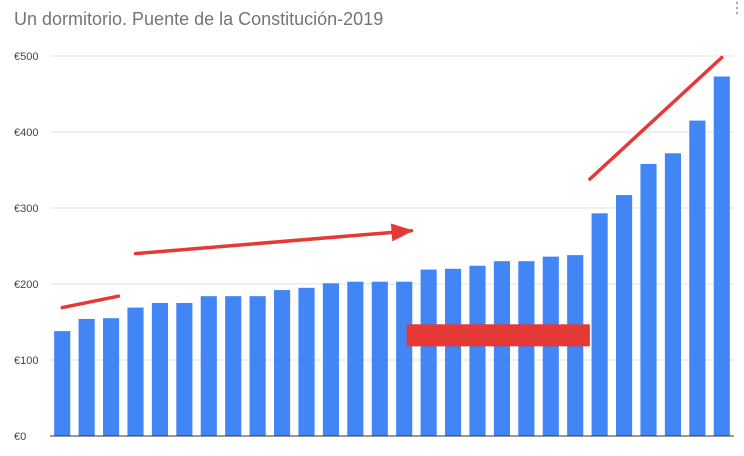 The width and height of the screenshot is (744, 456). I want to click on y-tick-label: €100, so click(26, 361).